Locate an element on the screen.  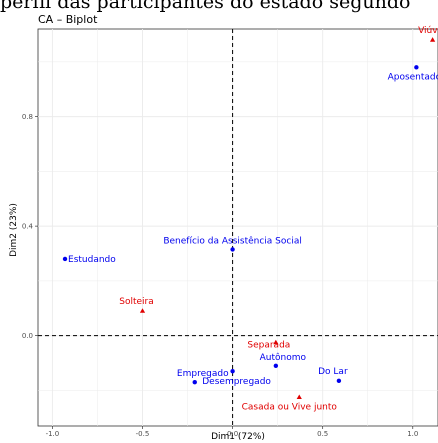
x-axis-label: Dim1 (72%) is located at coordinates (238, 437).